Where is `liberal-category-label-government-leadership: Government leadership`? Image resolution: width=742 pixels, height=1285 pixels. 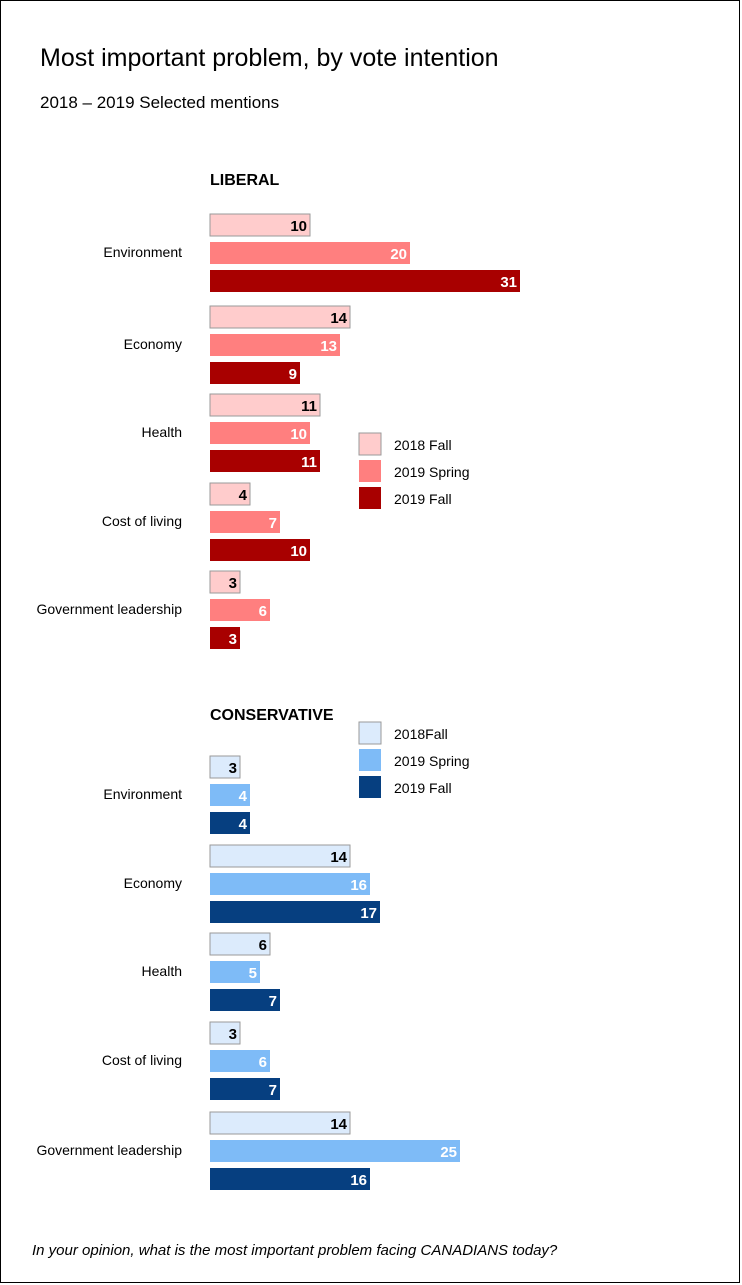 liberal-category-label-government-leadership: Government leadership is located at coordinates (109, 609).